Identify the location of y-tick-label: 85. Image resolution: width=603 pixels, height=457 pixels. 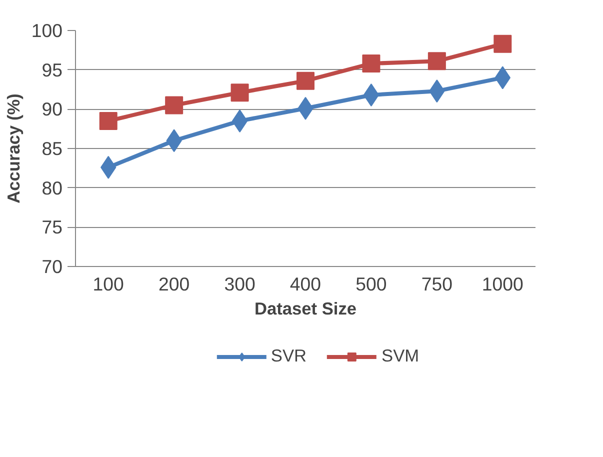
(52, 148).